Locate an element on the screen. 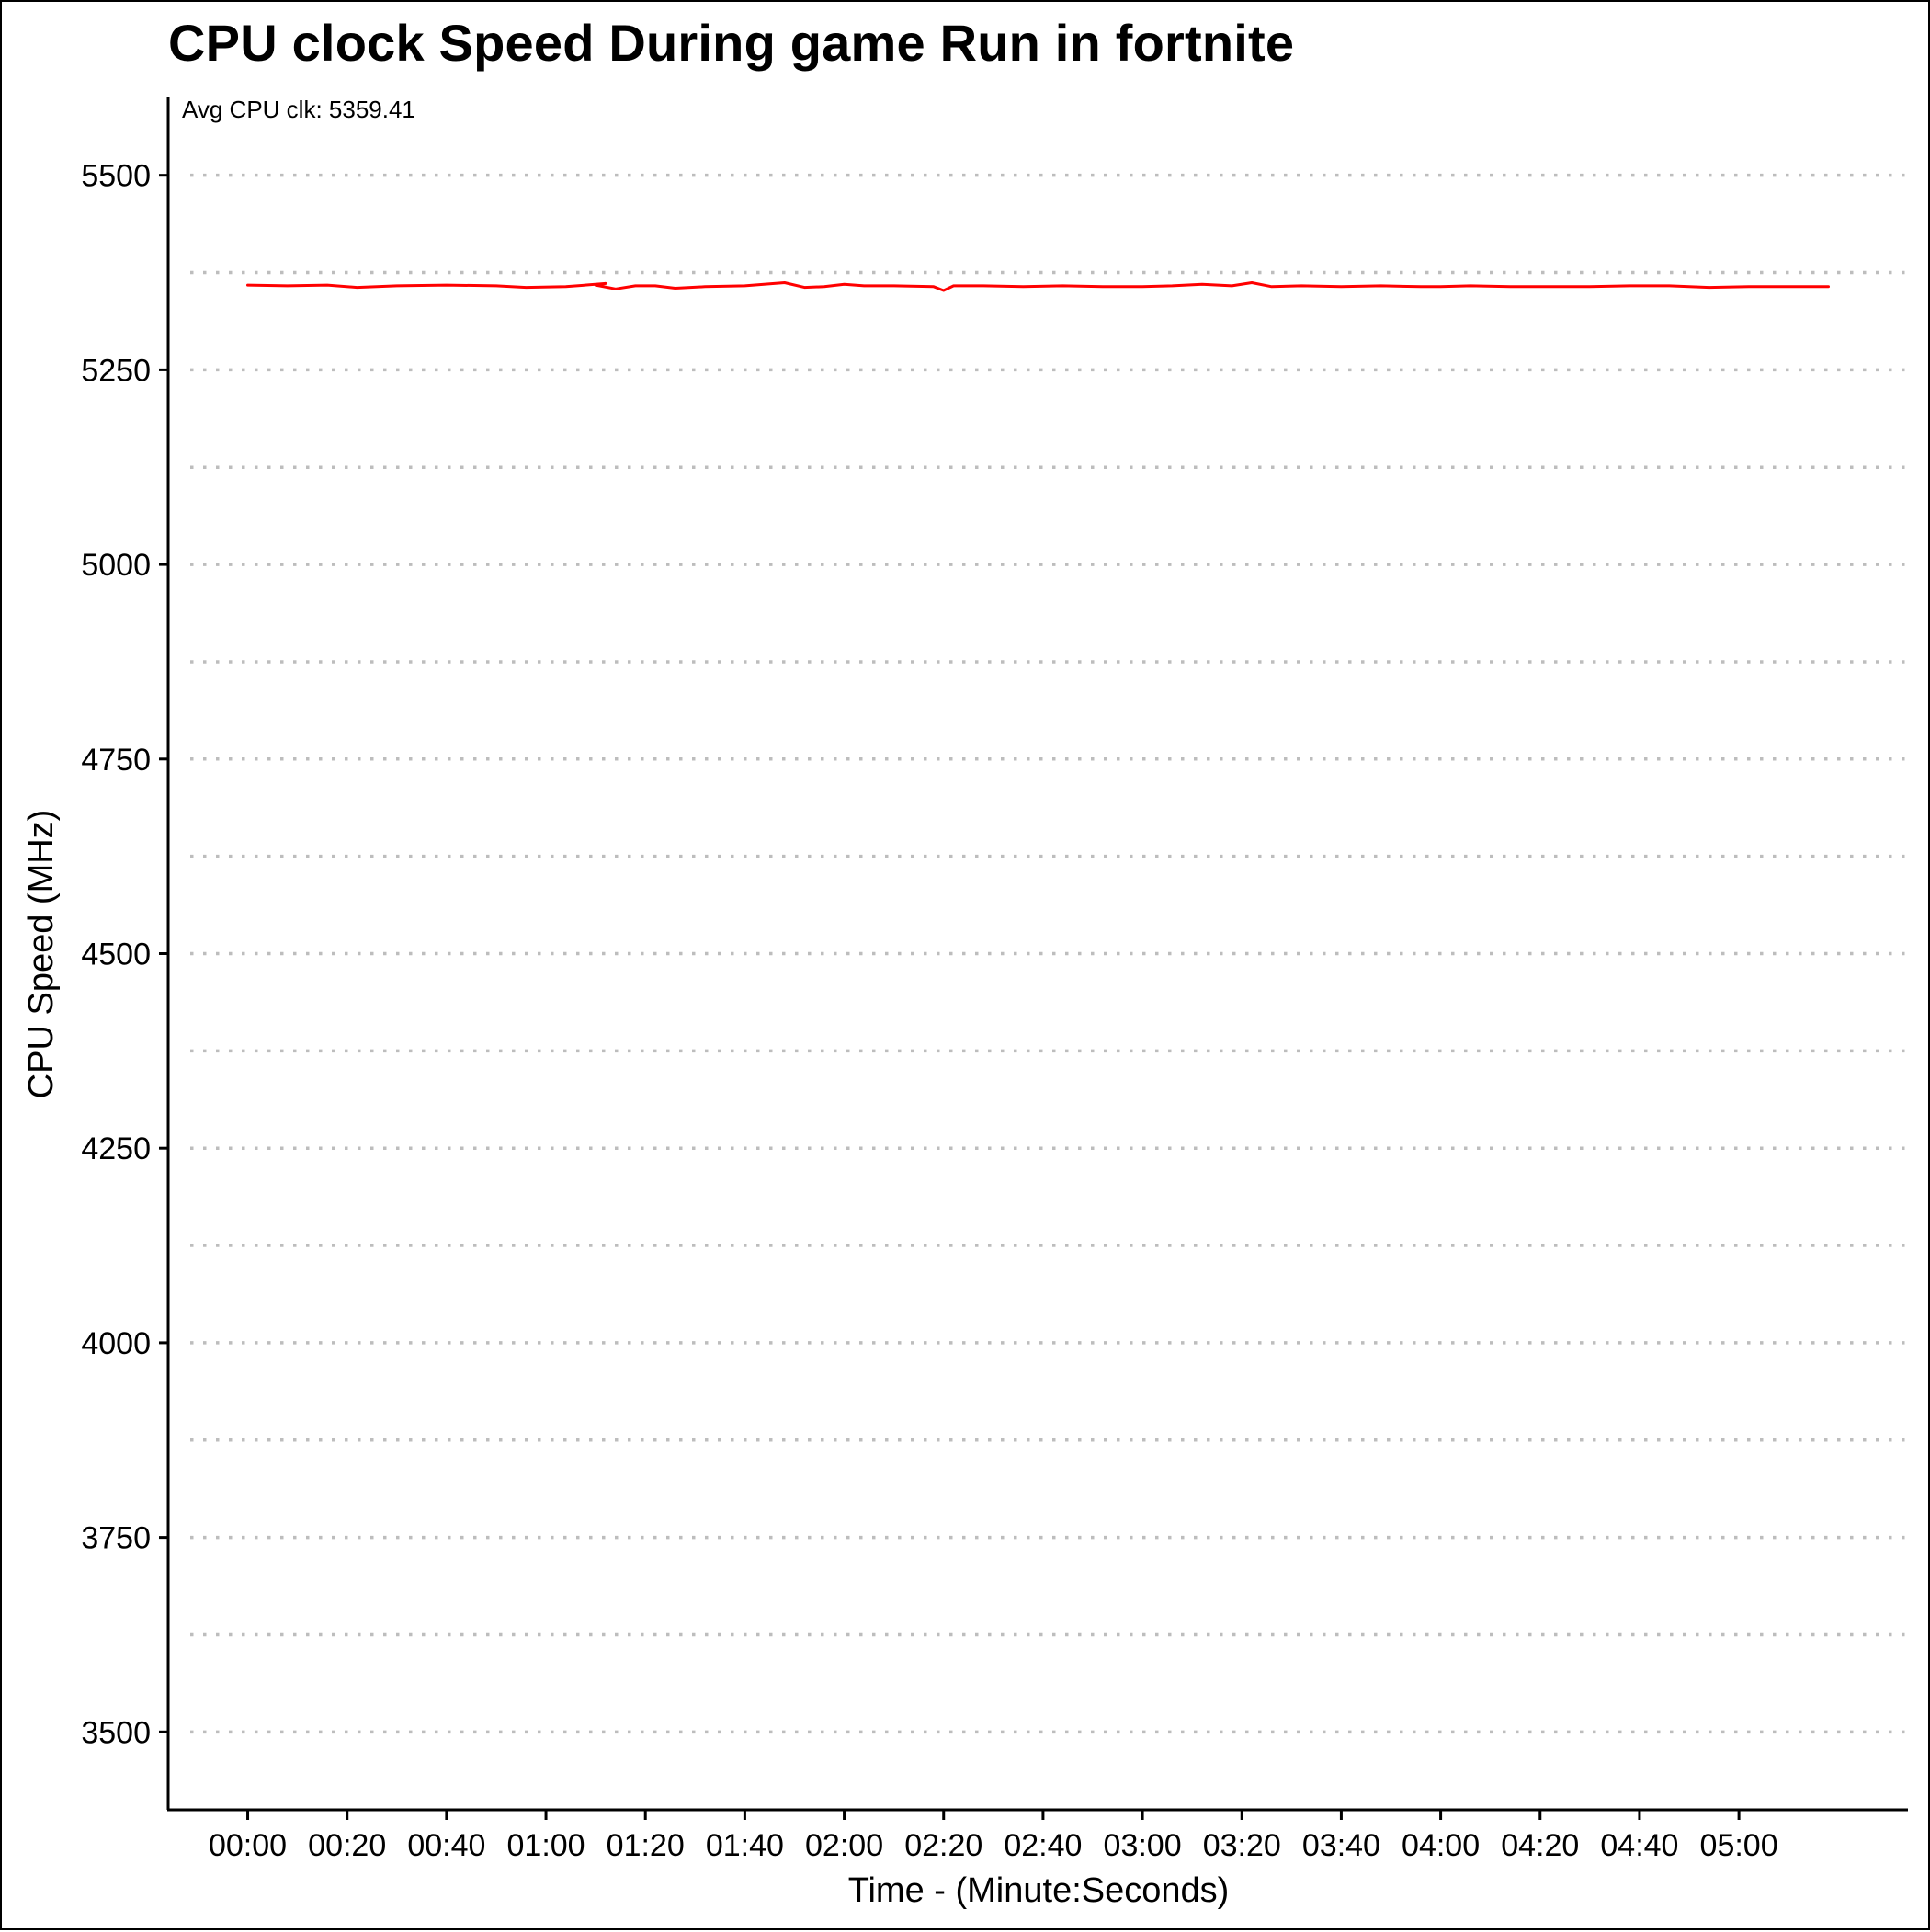 This screenshot has height=1932, width=1930. y-tick-label: 5500 is located at coordinates (116, 177).